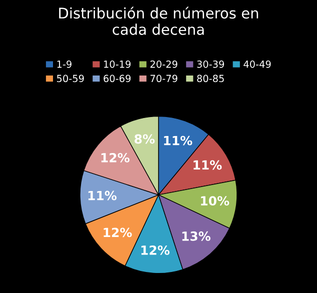 The image size is (317, 293). Describe the element at coordinates (215, 201) in the screenshot. I see `data-label: 10%` at that location.